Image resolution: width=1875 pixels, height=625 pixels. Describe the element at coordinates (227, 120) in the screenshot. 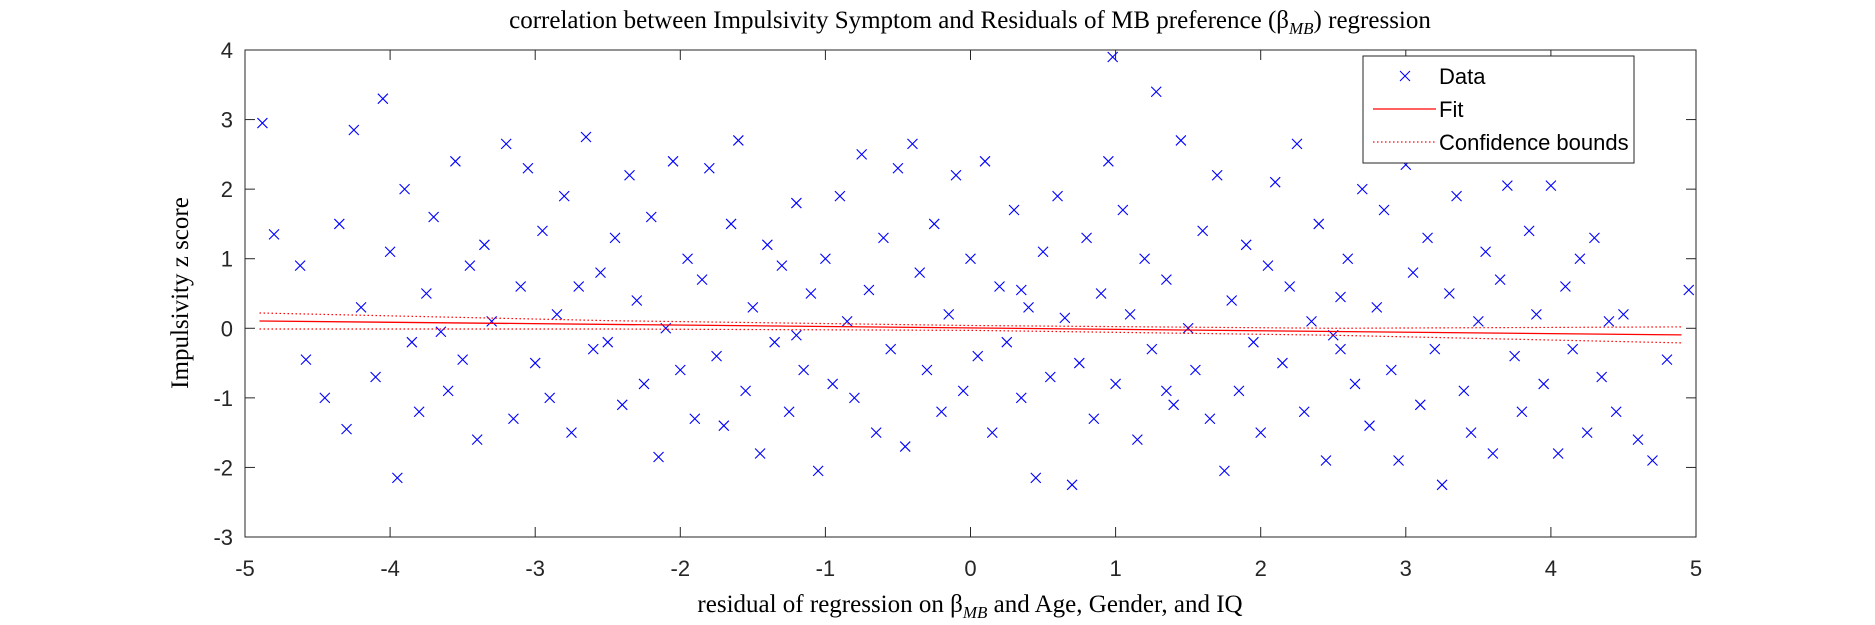

I see `y-tick-label: 3` at that location.